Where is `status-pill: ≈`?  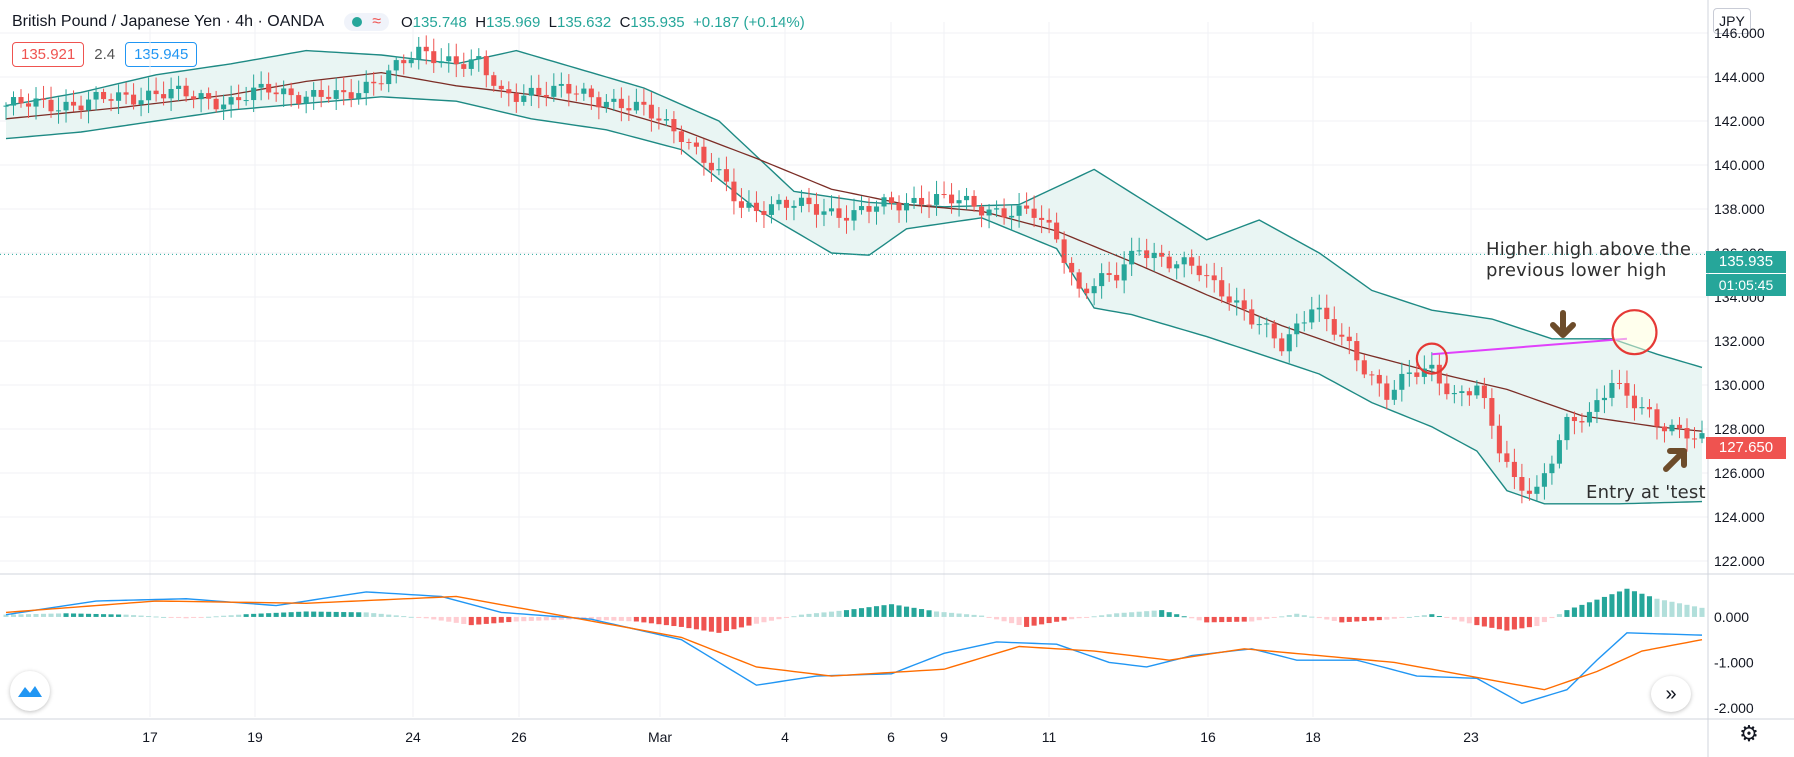
status-pill: ≈ is located at coordinates (366, 22).